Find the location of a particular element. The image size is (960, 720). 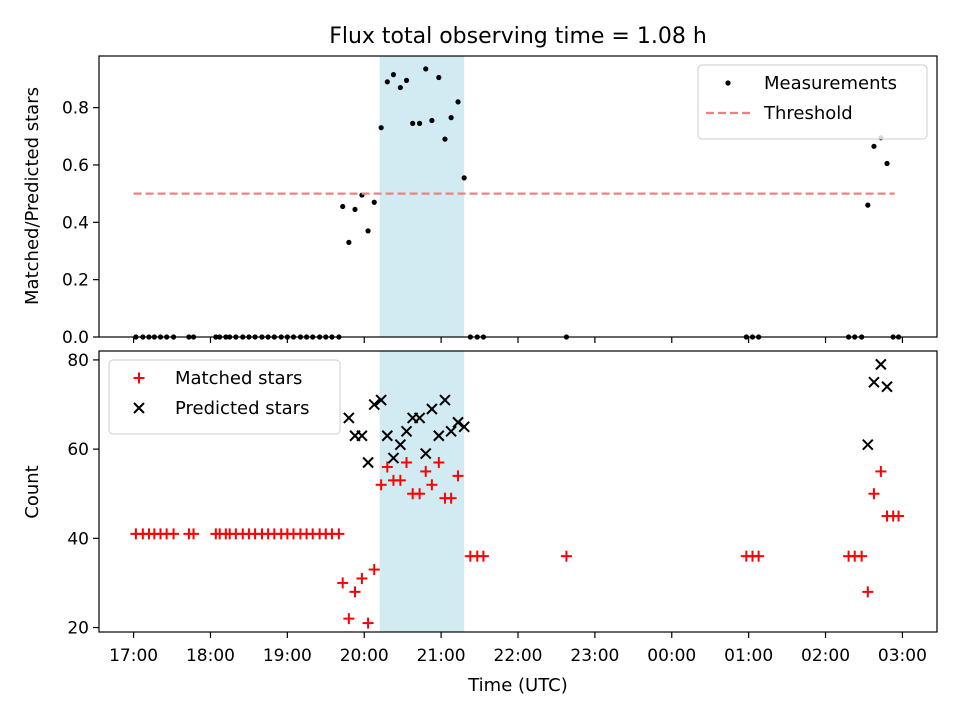

bottom-y-axis-label: Count is located at coordinates (32, 491).